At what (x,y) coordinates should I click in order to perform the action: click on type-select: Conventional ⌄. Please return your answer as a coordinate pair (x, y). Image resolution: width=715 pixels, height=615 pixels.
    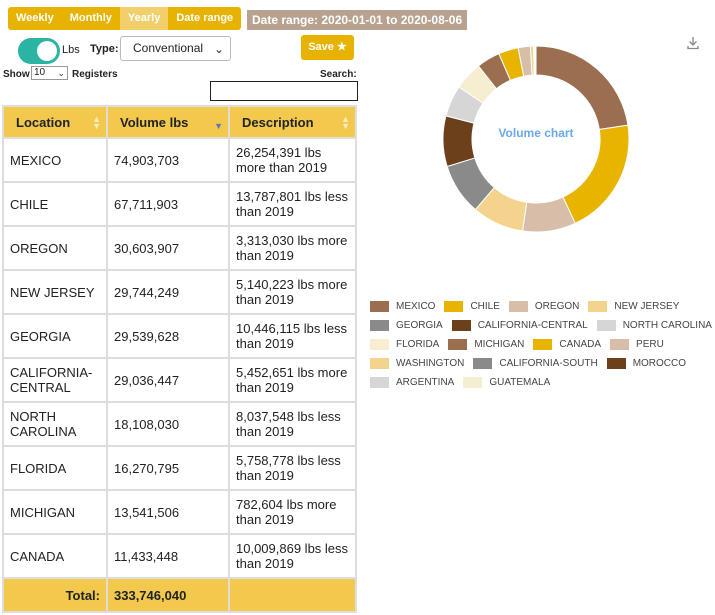
    Looking at the image, I should click on (175, 48).